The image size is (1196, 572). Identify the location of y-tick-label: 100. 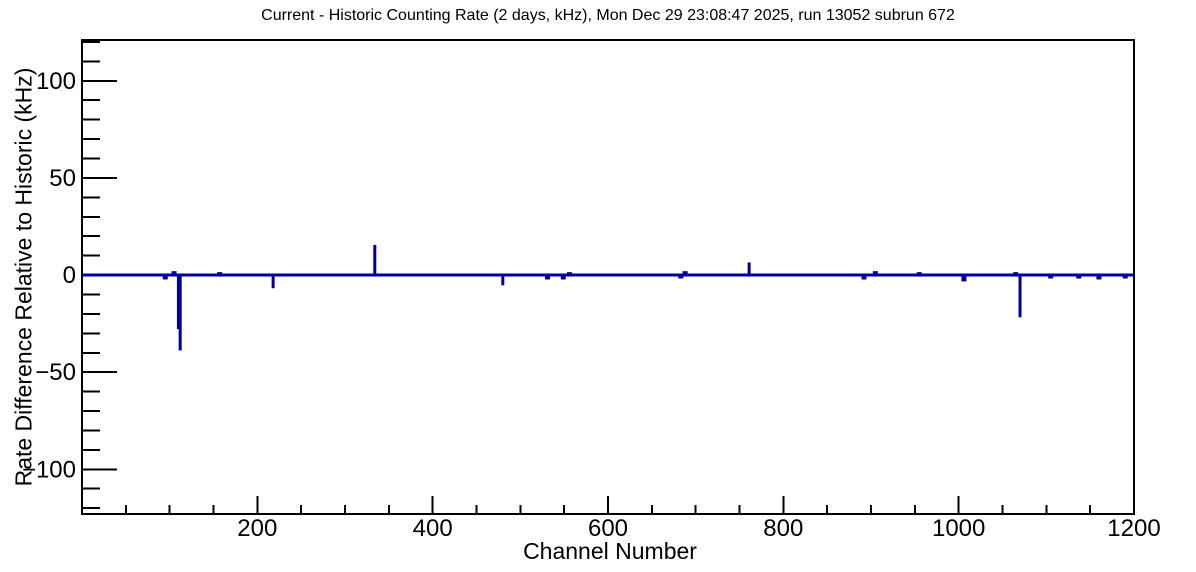
(56, 81).